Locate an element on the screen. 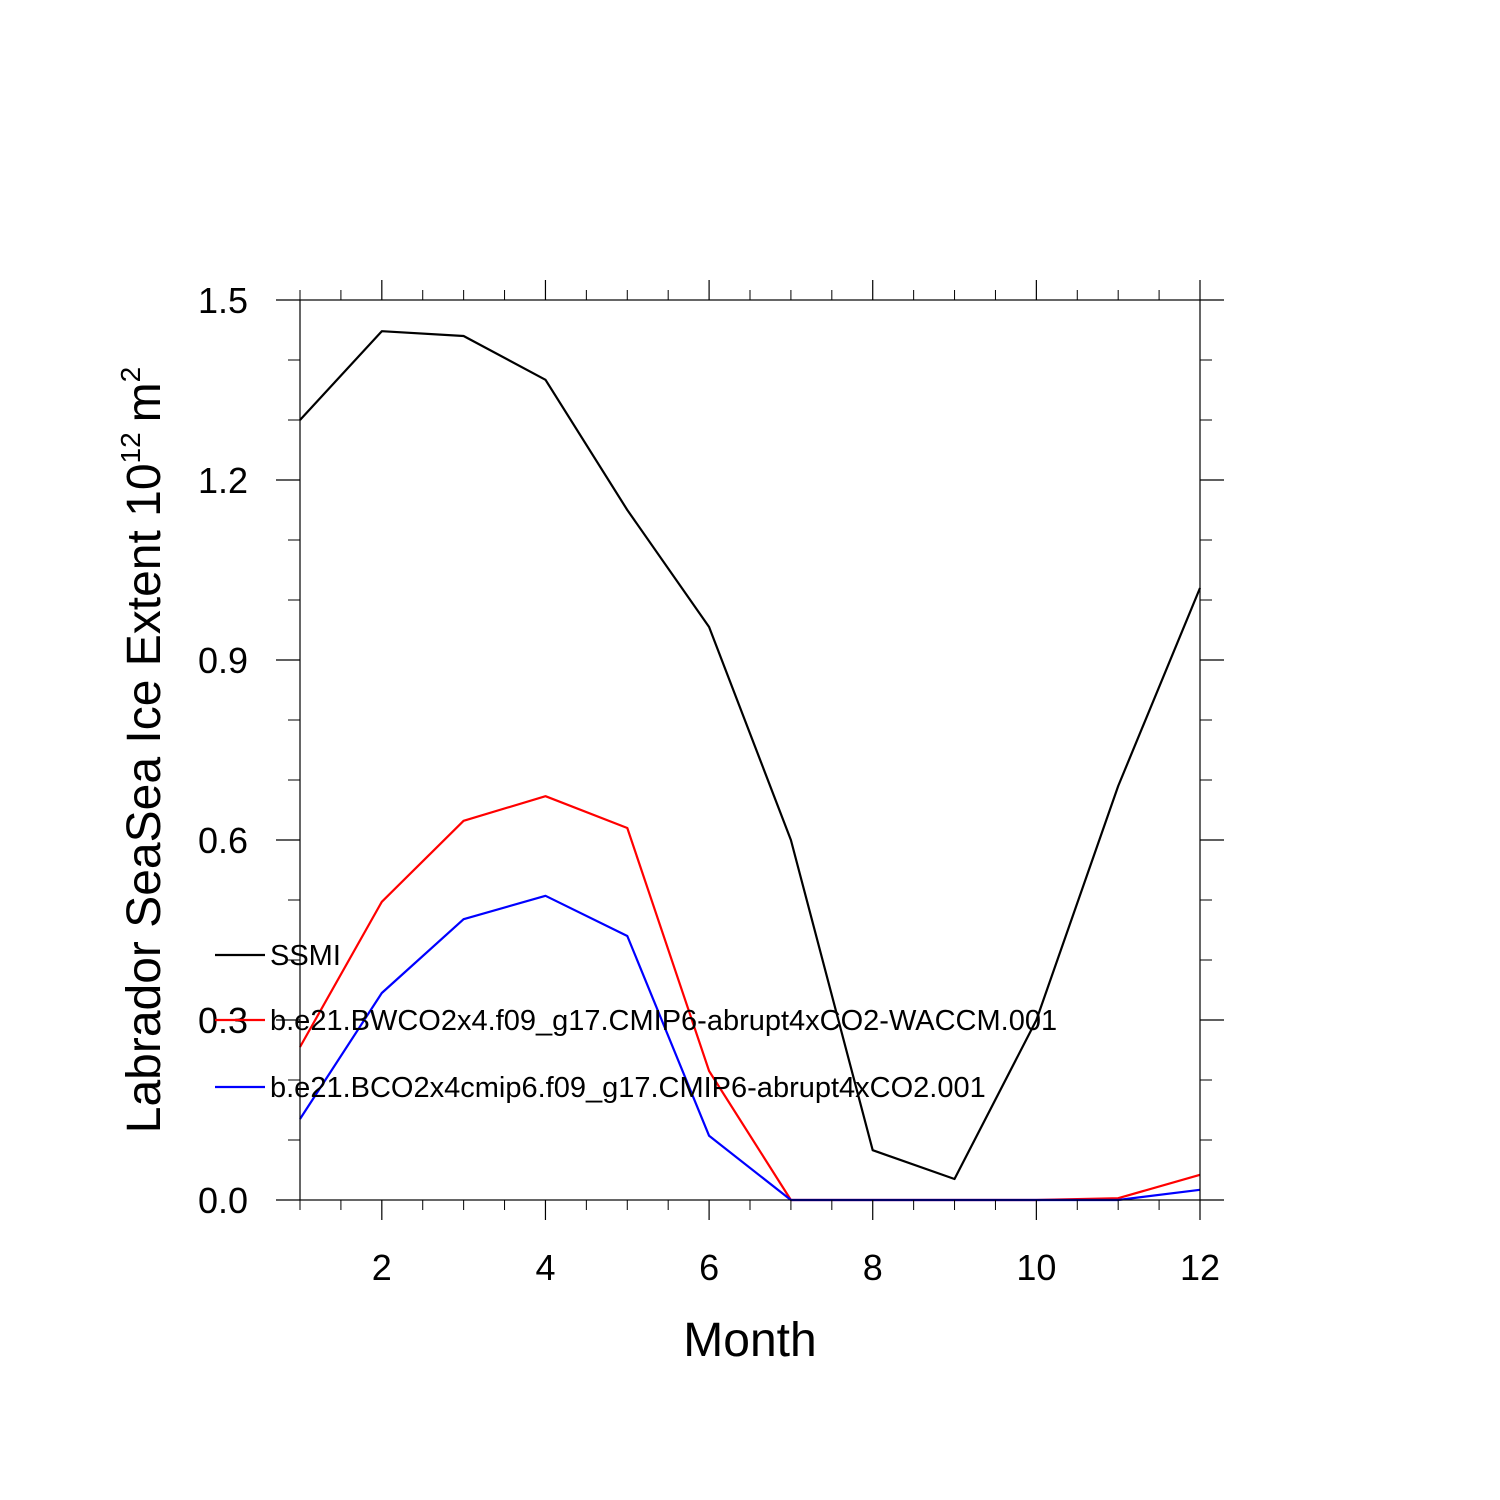 This screenshot has width=1500, height=1500. x-tick-label: 4 is located at coordinates (545, 1267).